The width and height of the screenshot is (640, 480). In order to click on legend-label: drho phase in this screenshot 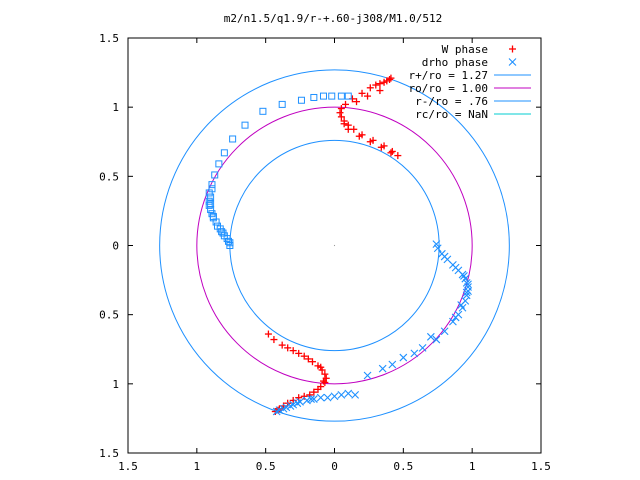, I will do `click(455, 62)`.